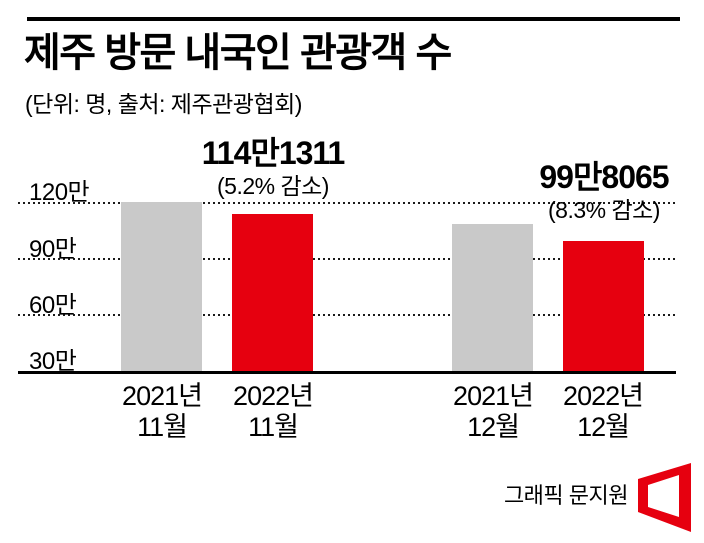 This screenshot has height=543, width=704. What do you see at coordinates (347, 372) in the screenshot?
I see `x-axis-baseline` at bounding box center [347, 372].